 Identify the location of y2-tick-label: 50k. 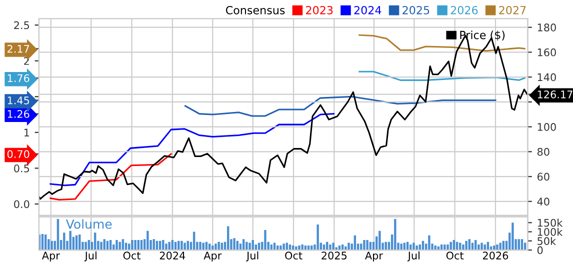
(547, 241).